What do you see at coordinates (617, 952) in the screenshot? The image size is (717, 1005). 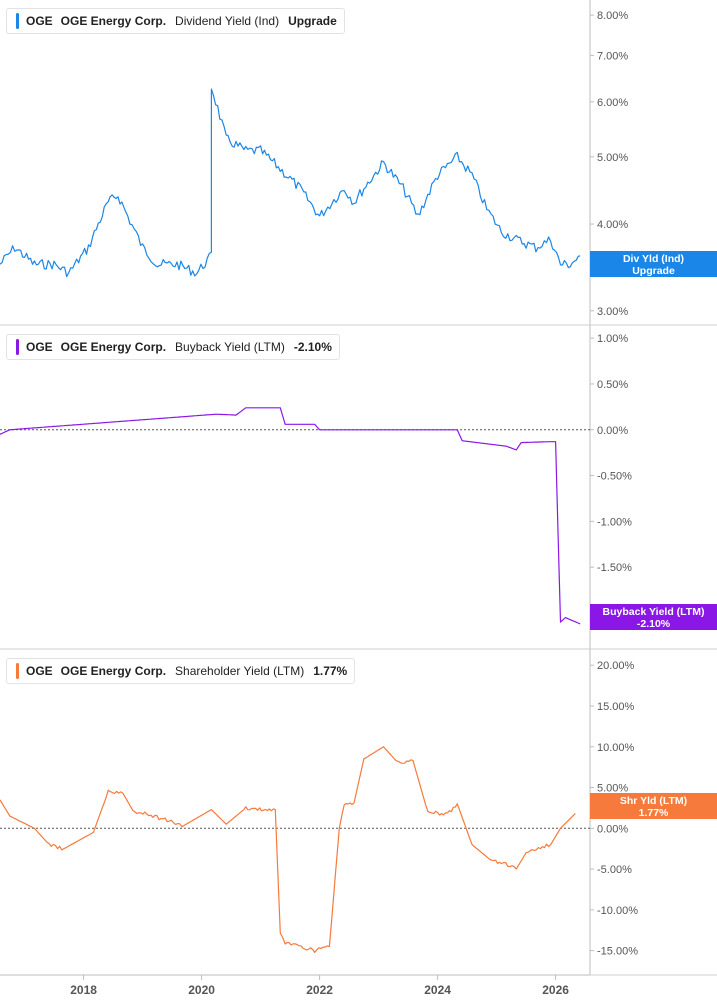 I see `y-tick-label: -15.00%` at bounding box center [617, 952].